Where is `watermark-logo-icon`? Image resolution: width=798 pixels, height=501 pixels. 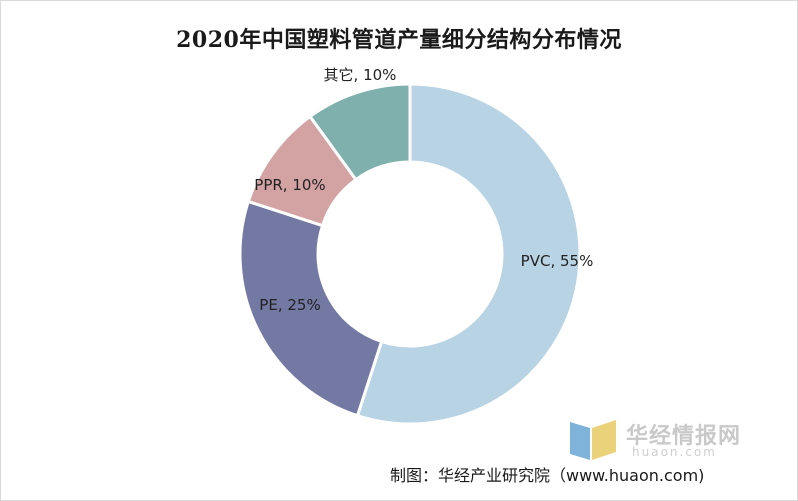 watermark-logo-icon is located at coordinates (593, 440).